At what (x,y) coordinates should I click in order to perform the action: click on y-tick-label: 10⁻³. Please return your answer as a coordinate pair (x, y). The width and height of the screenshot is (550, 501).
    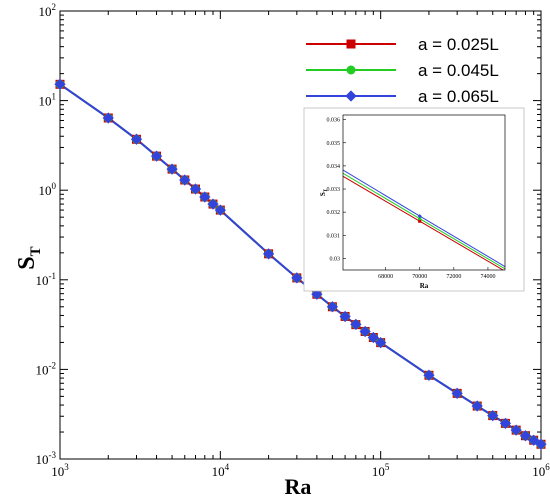
    Looking at the image, I should click on (46, 458).